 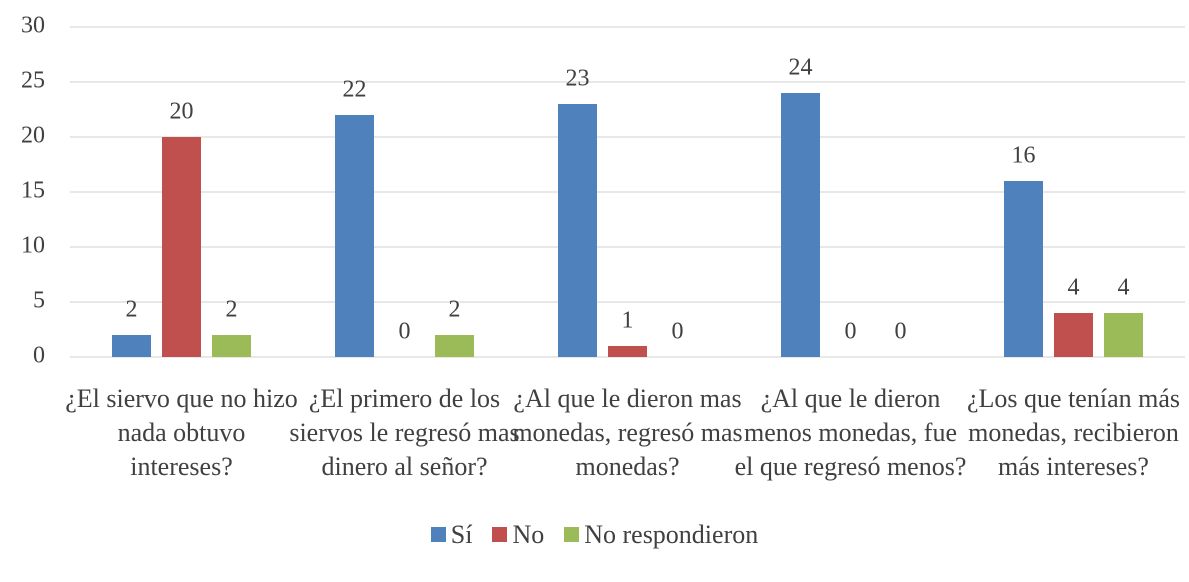 I want to click on y-tick-label: 30, so click(x=33, y=26).